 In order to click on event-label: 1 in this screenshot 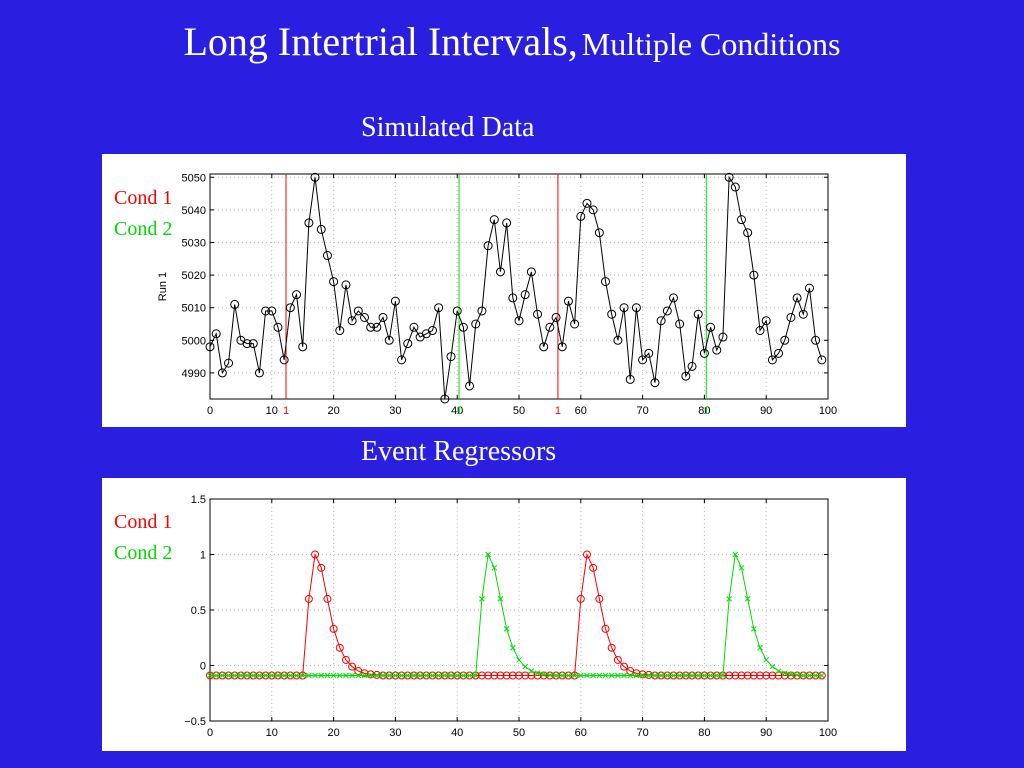, I will do `click(286, 411)`.